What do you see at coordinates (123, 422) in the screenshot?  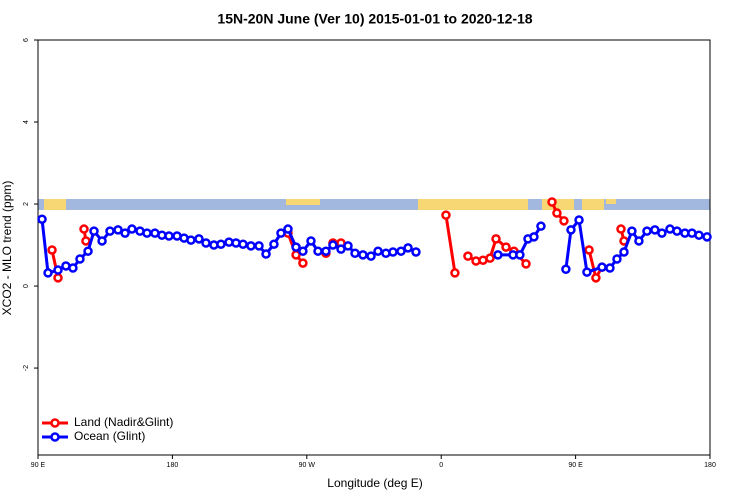 I see `legend-label: Land (Nadir&Glint)` at bounding box center [123, 422].